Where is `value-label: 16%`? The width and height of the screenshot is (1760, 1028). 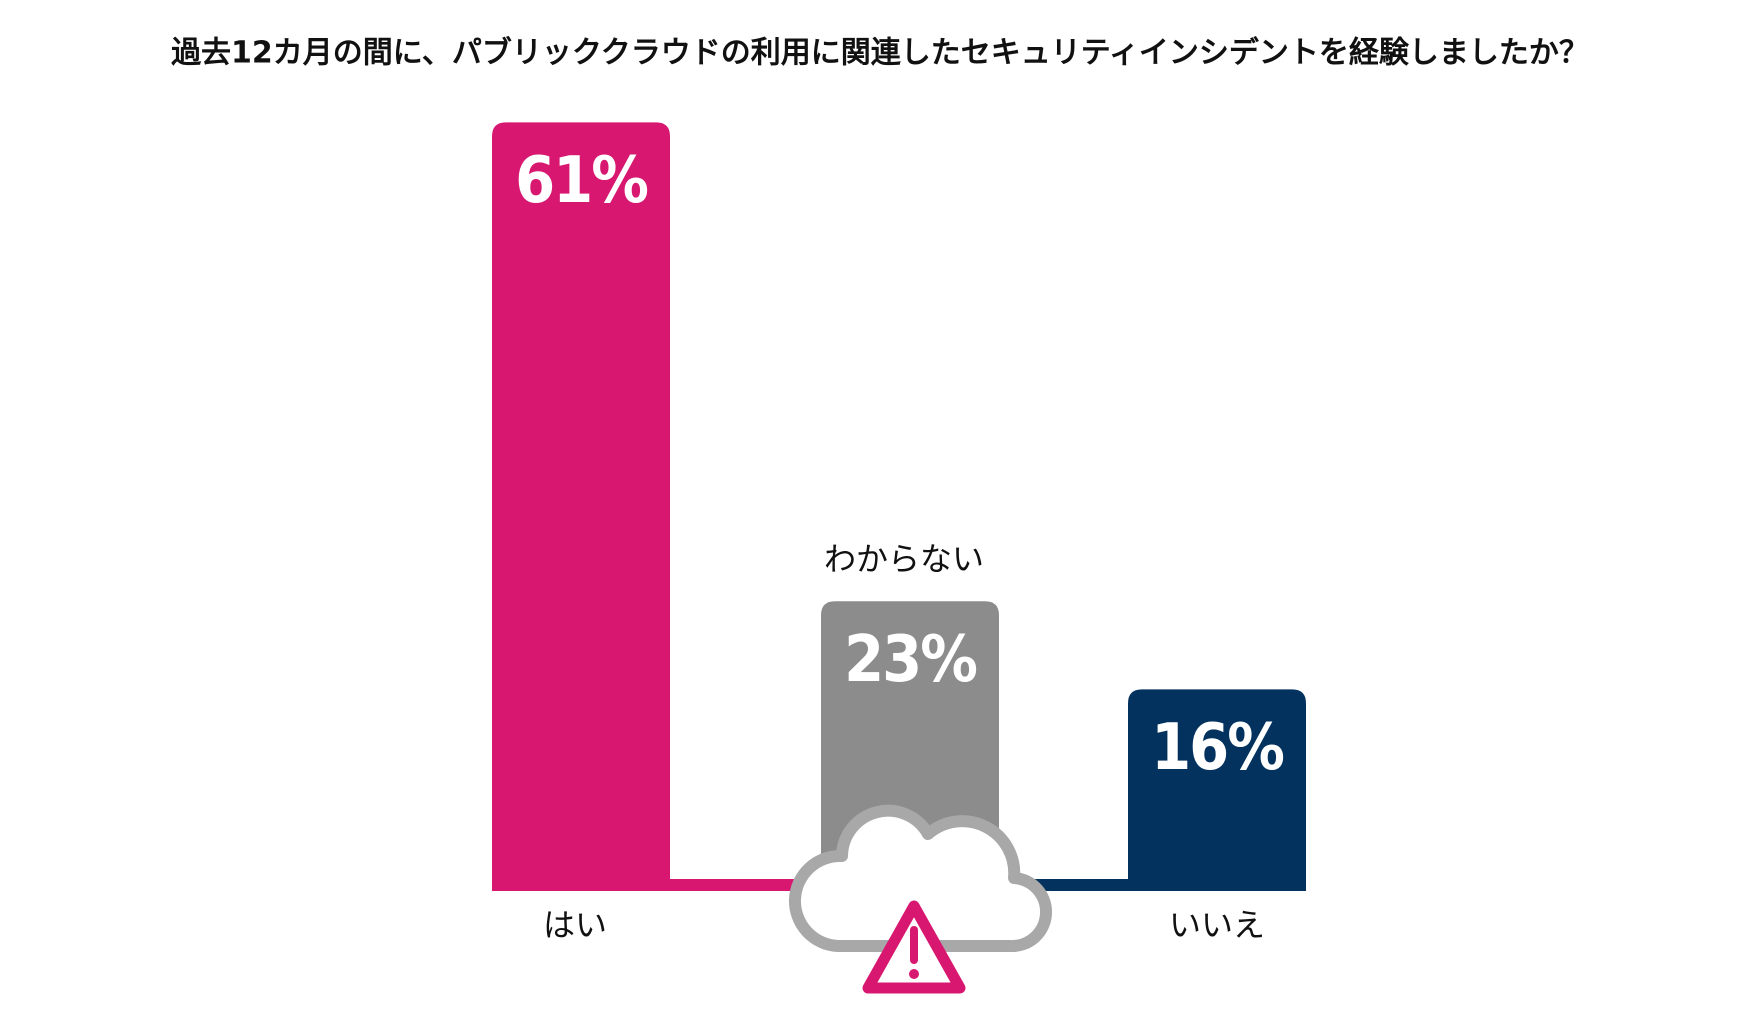
value-label: 16% is located at coordinates (1217, 748).